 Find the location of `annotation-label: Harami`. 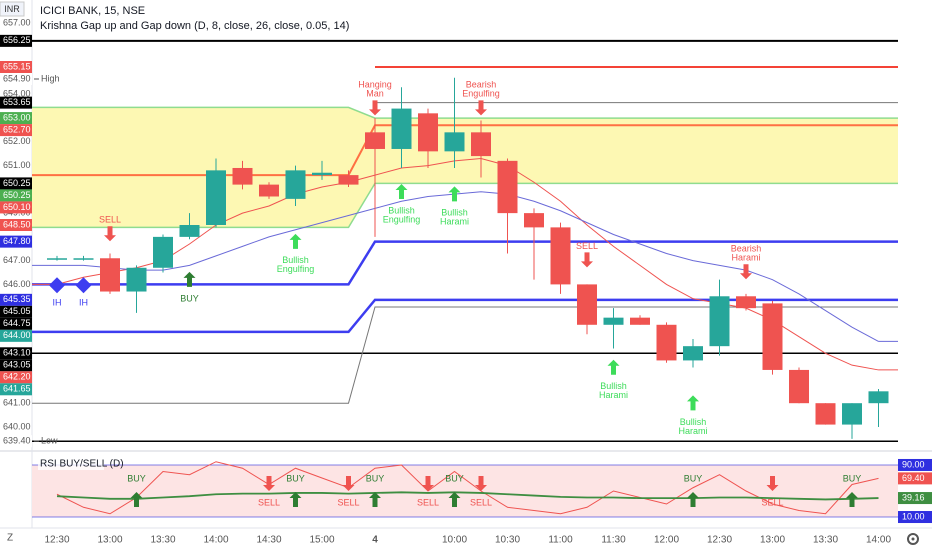

annotation-label: Harami is located at coordinates (454, 222).